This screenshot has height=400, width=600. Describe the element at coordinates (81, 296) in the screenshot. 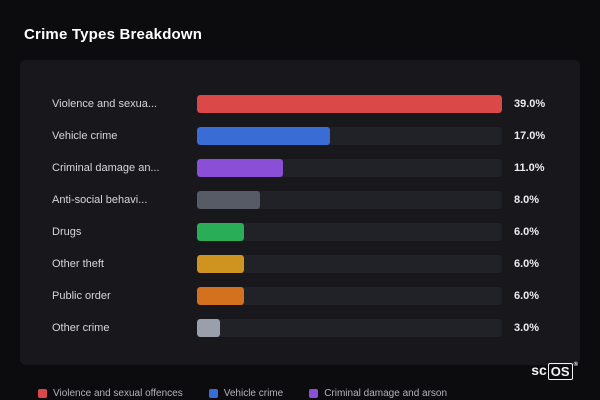

I see `category-label: Public order` at that location.